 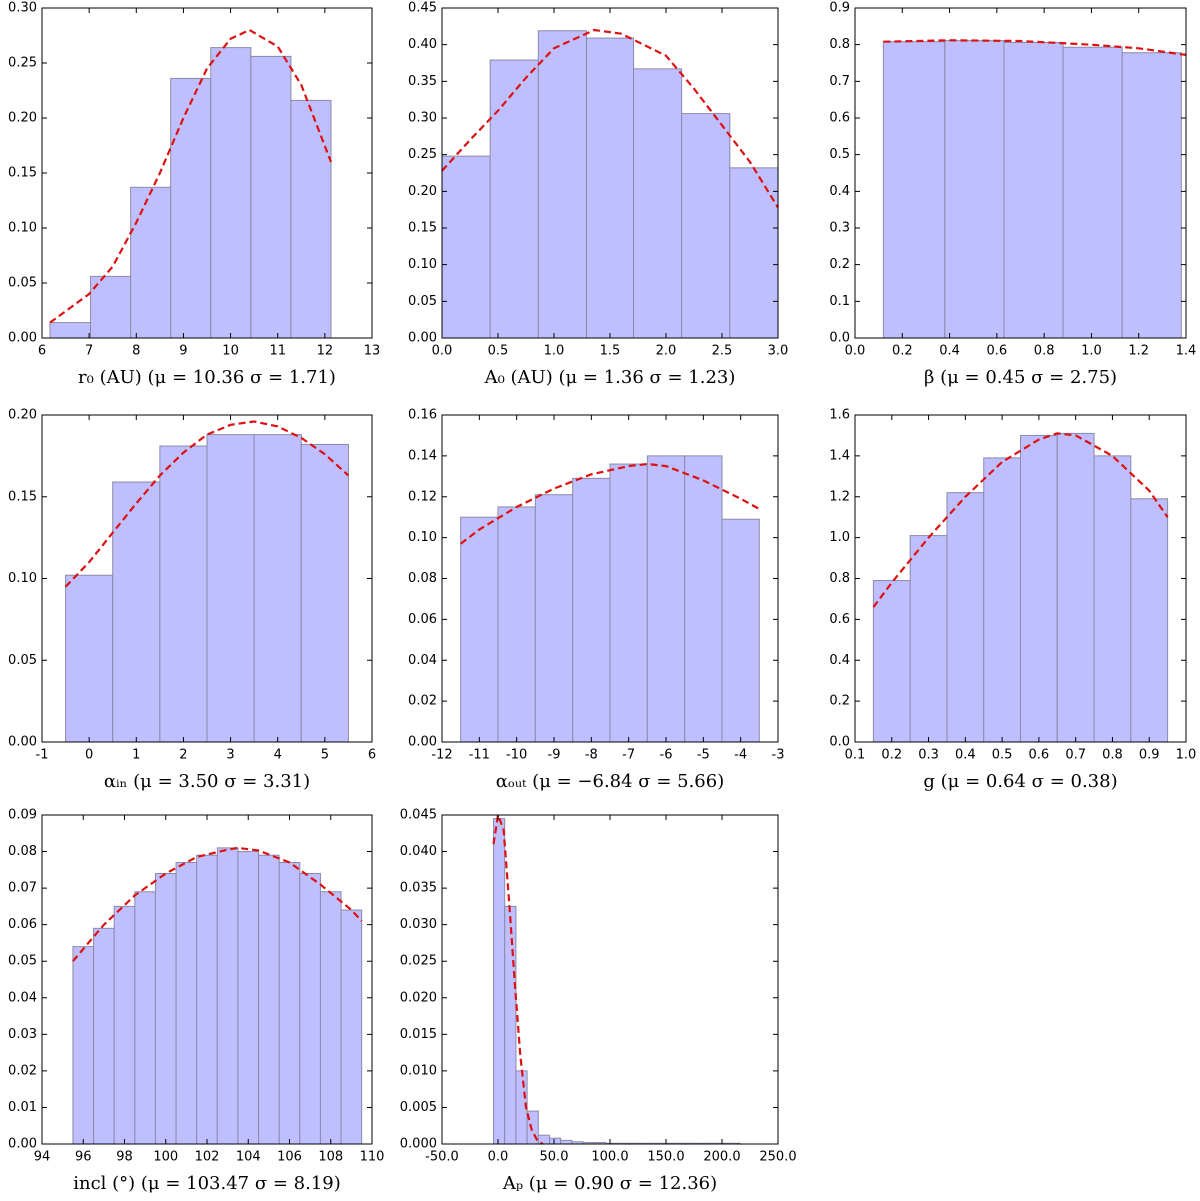 What do you see at coordinates (325, 351) in the screenshot?
I see `x-tick-label: 12` at bounding box center [325, 351].